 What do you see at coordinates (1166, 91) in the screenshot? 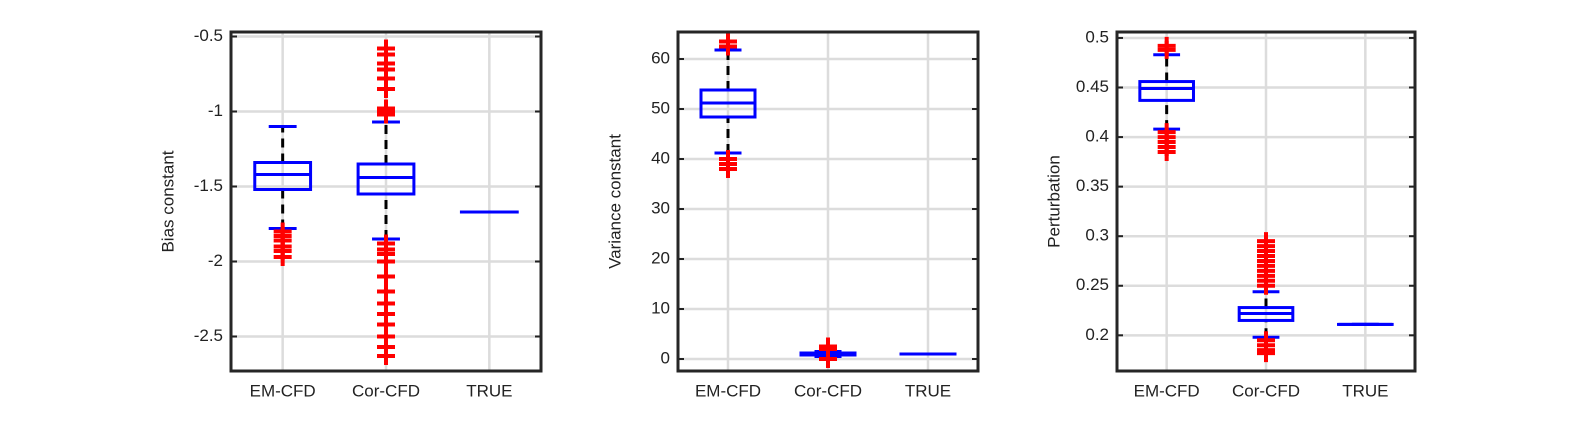
I see `box` at bounding box center [1166, 91].